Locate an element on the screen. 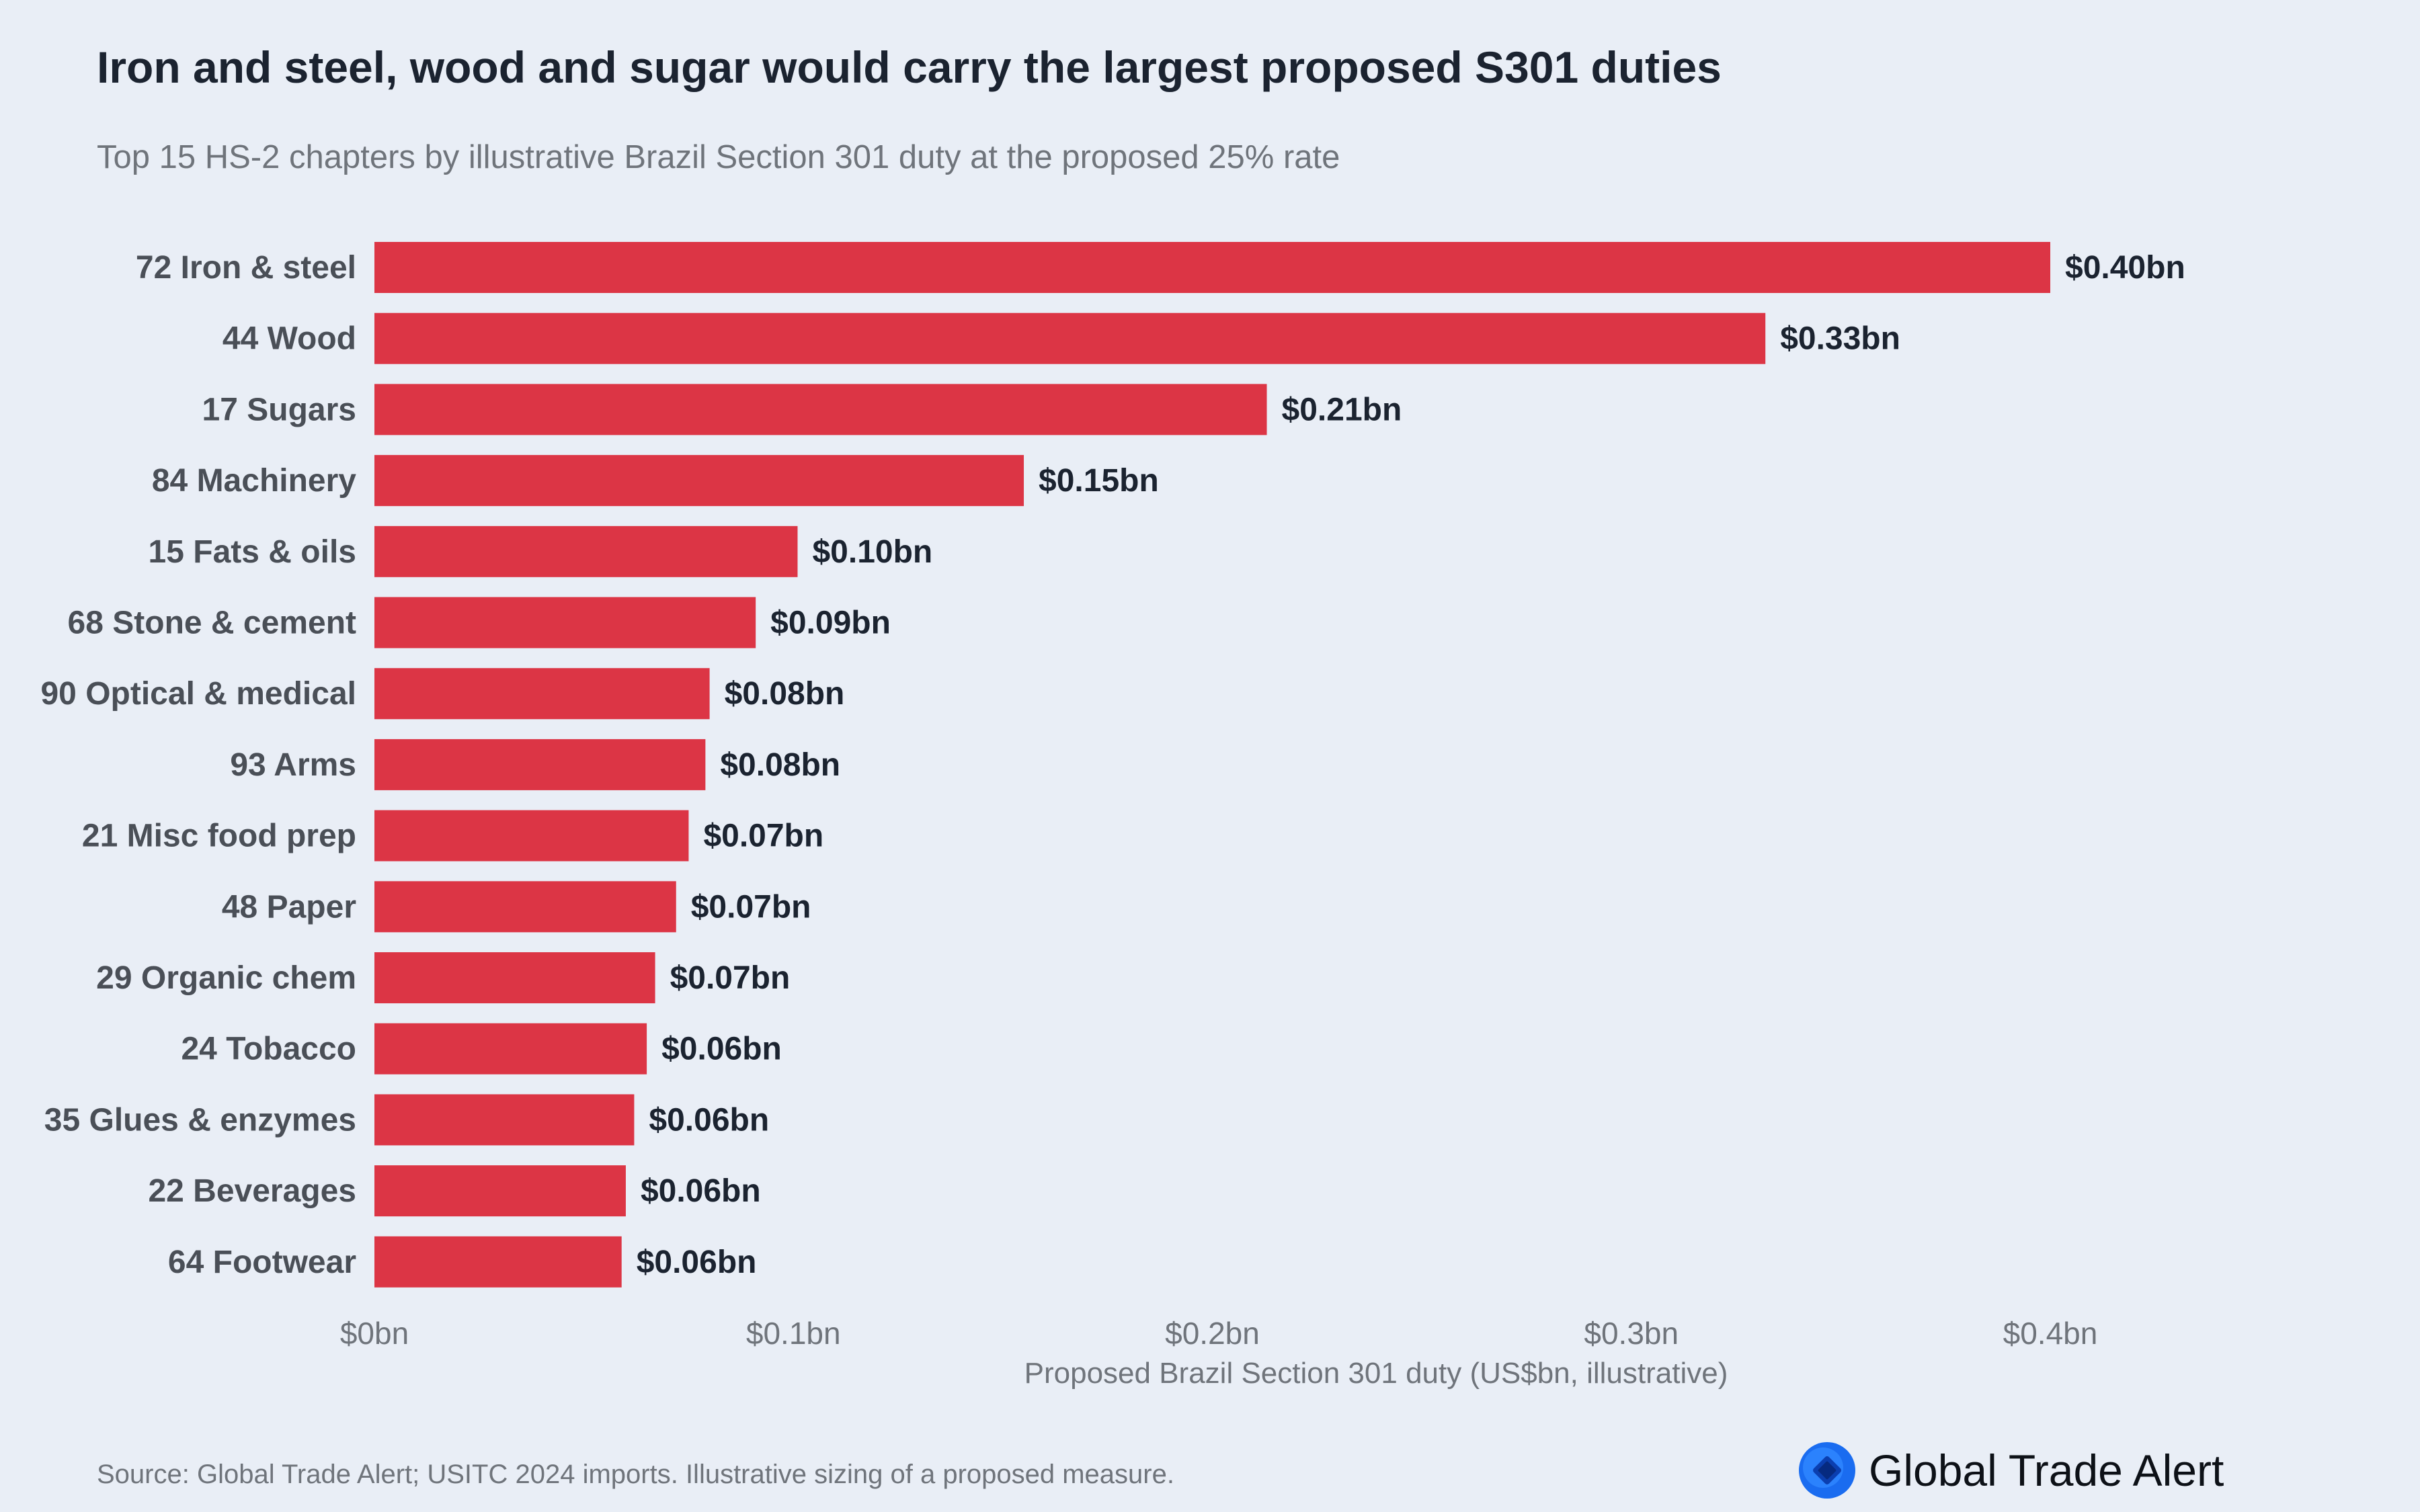 Image resolution: width=2420 pixels, height=1512 pixels. value-label: $0.09bn is located at coordinates (831, 623).